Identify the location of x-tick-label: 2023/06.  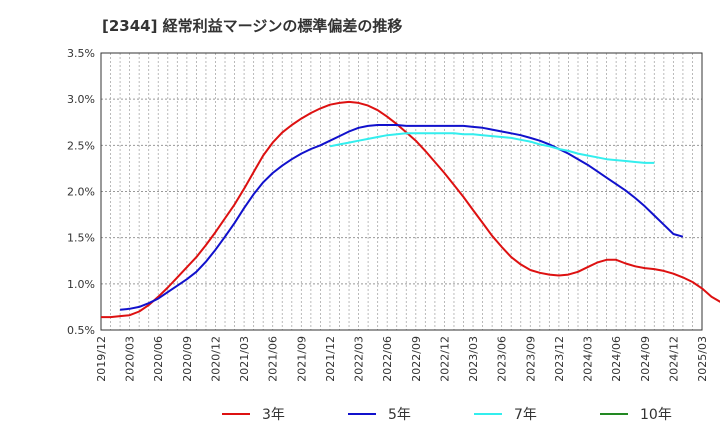
(502, 359).